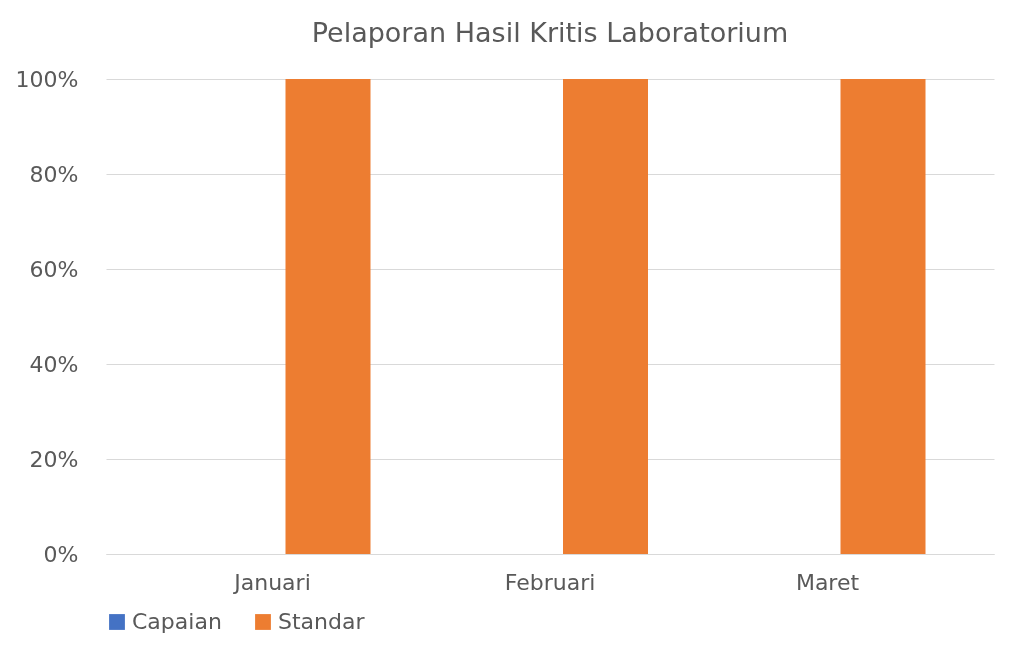 The width and height of the screenshot is (1019, 648). Describe the element at coordinates (47, 79) in the screenshot. I see `y-tick-label: 100%` at that location.